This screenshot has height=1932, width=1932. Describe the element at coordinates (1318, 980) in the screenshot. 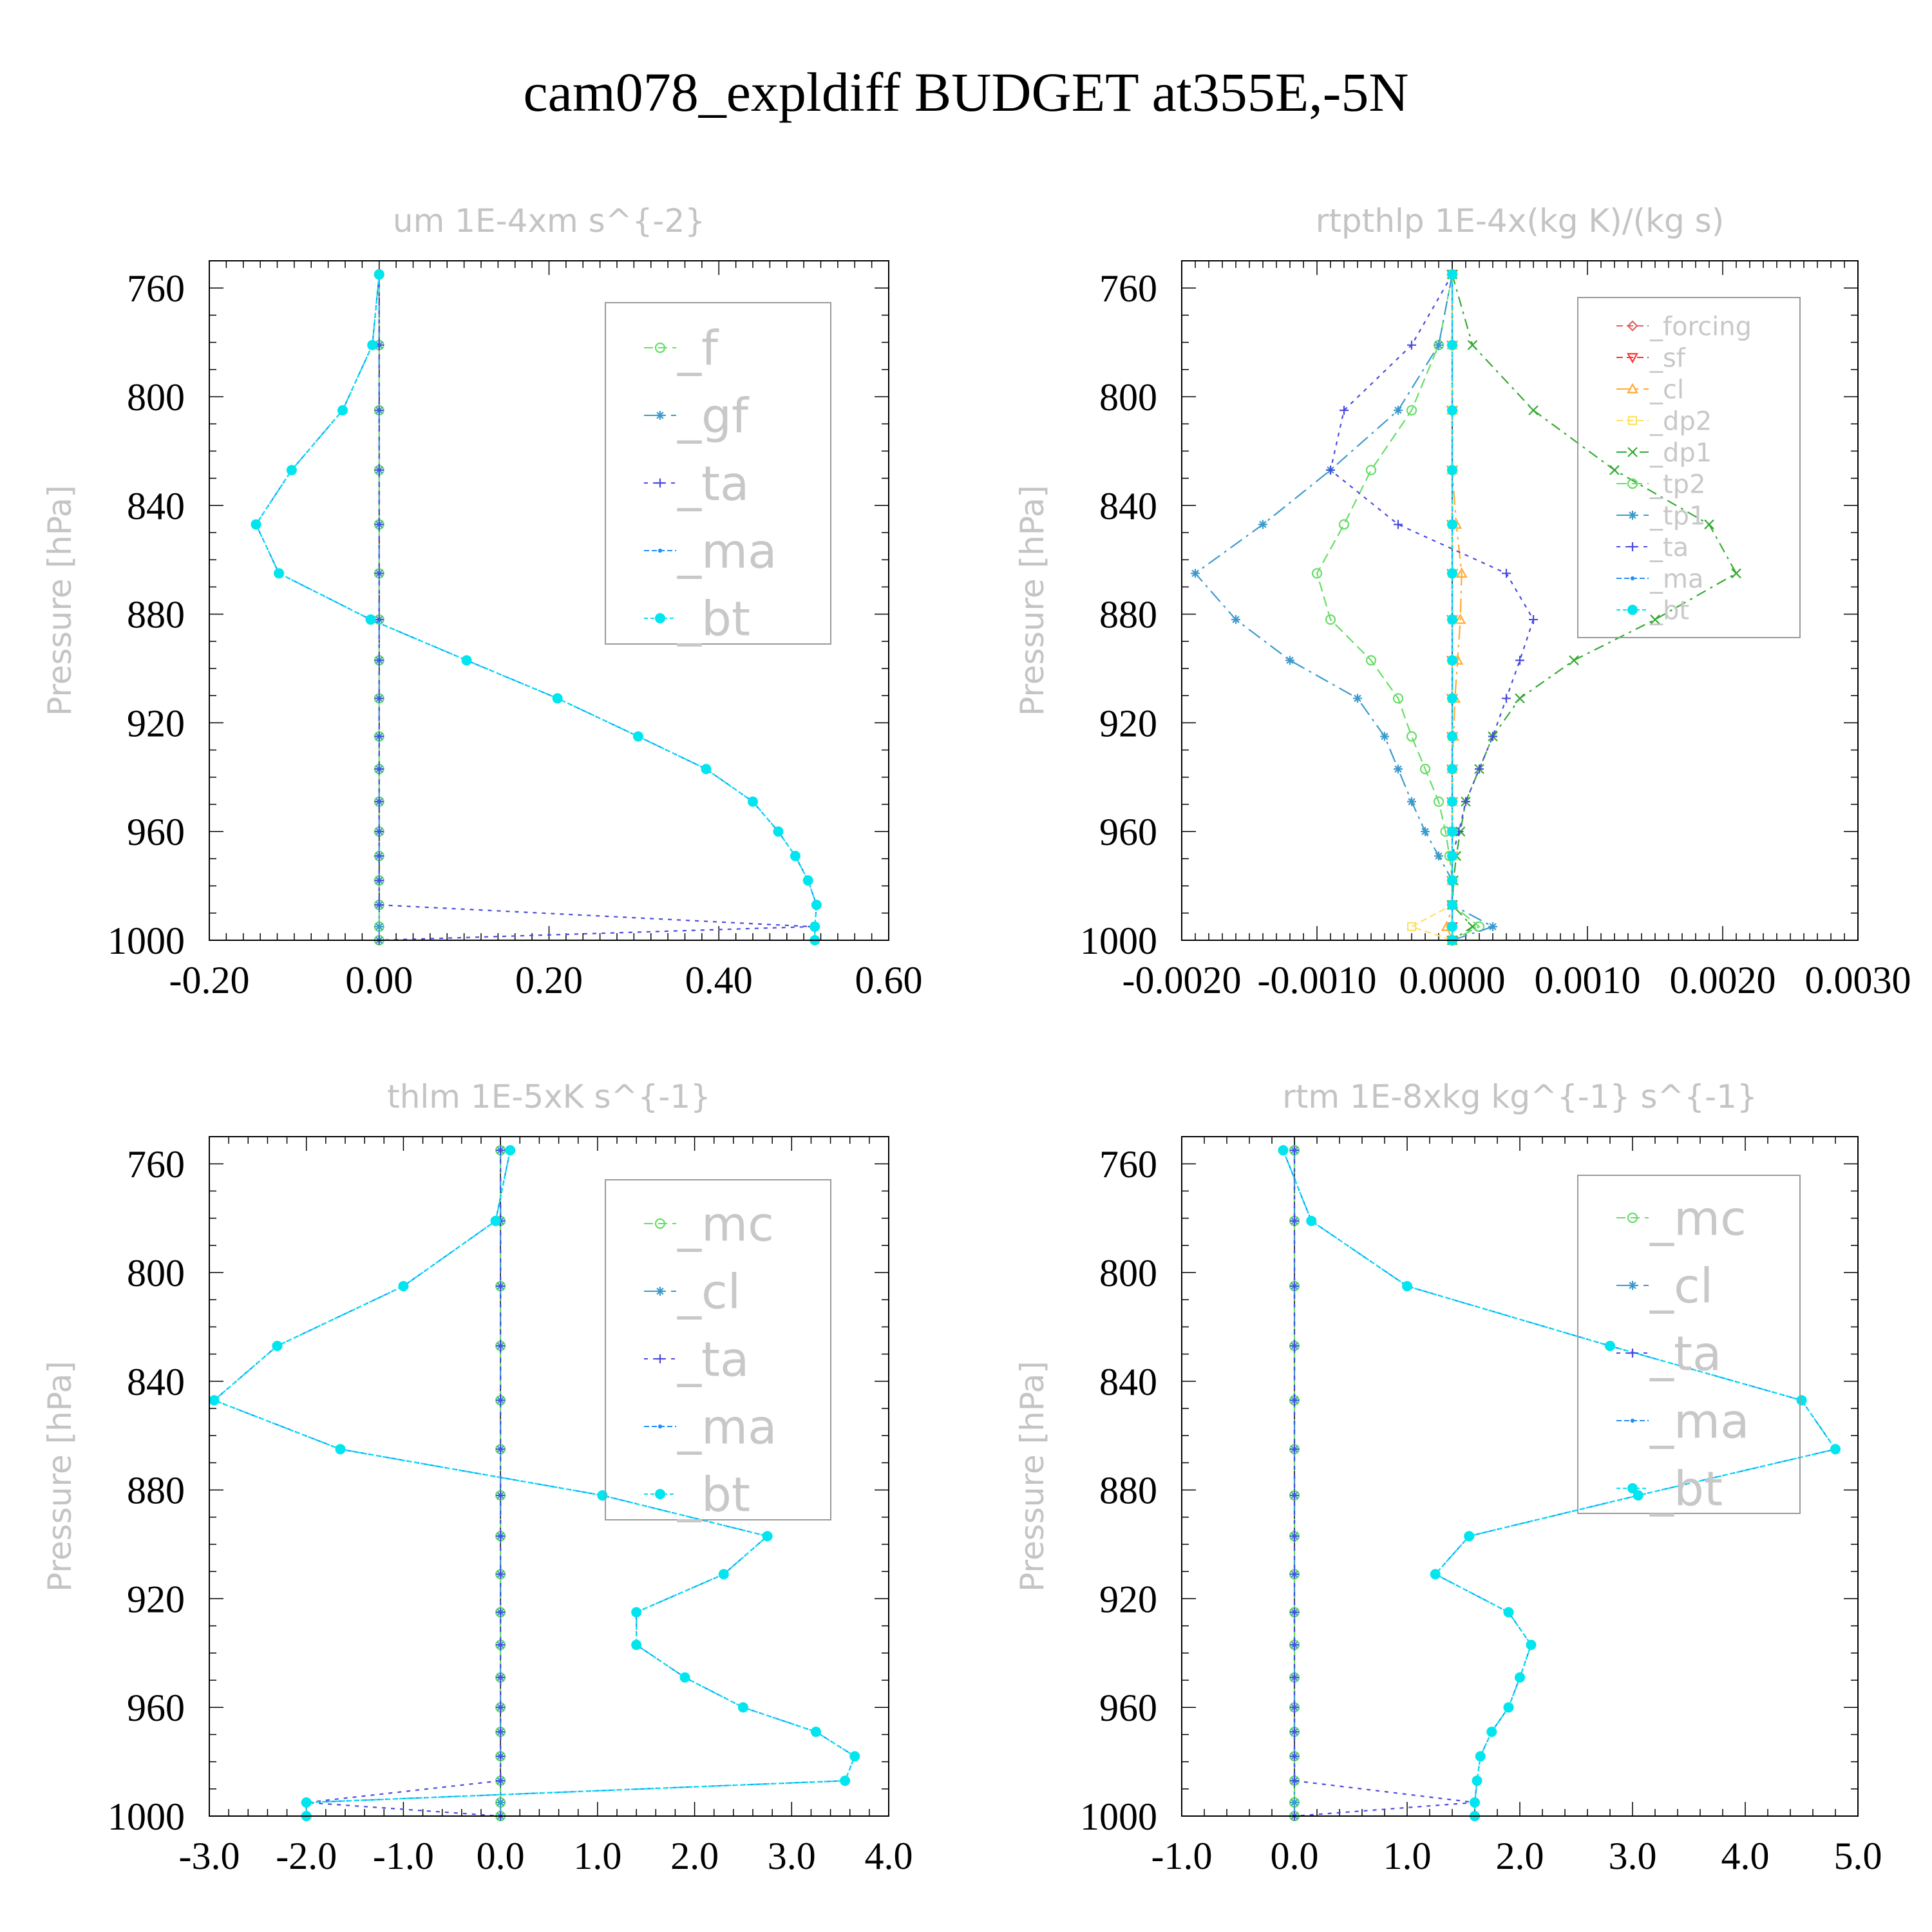

I see `x-tick-label: -0.0010` at that location.